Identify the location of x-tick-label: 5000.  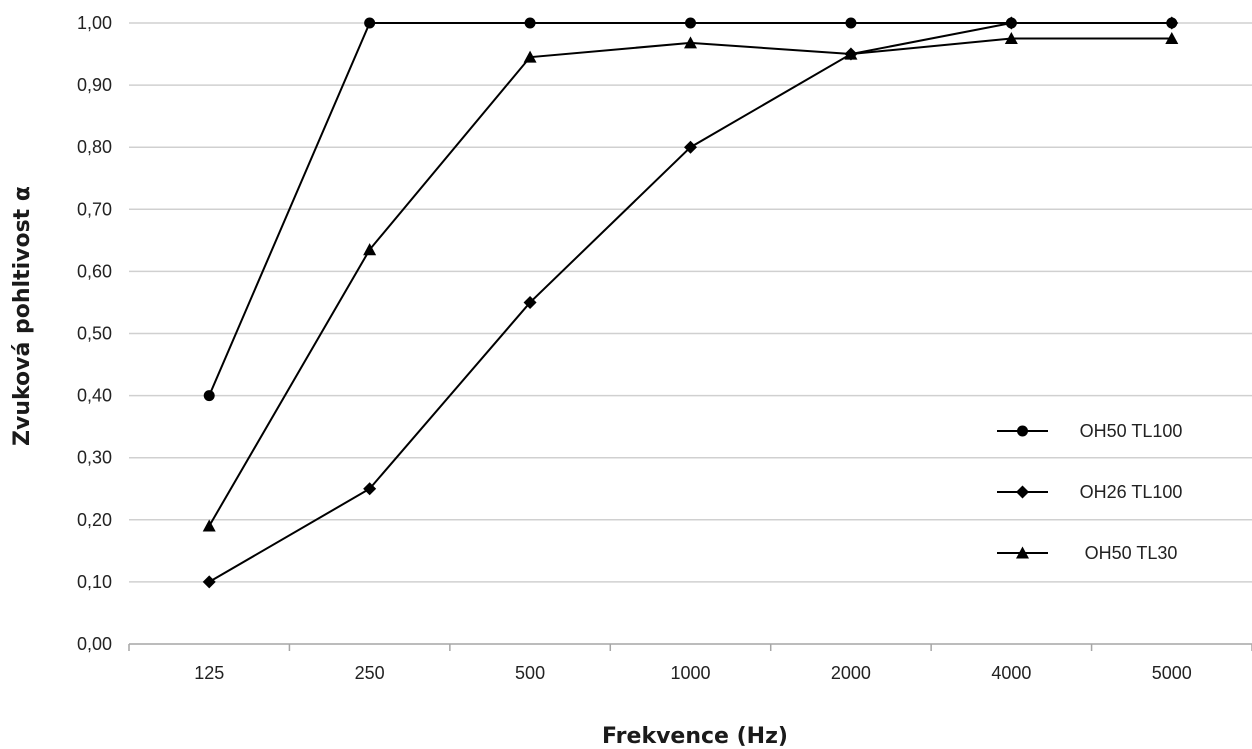
(1172, 673).